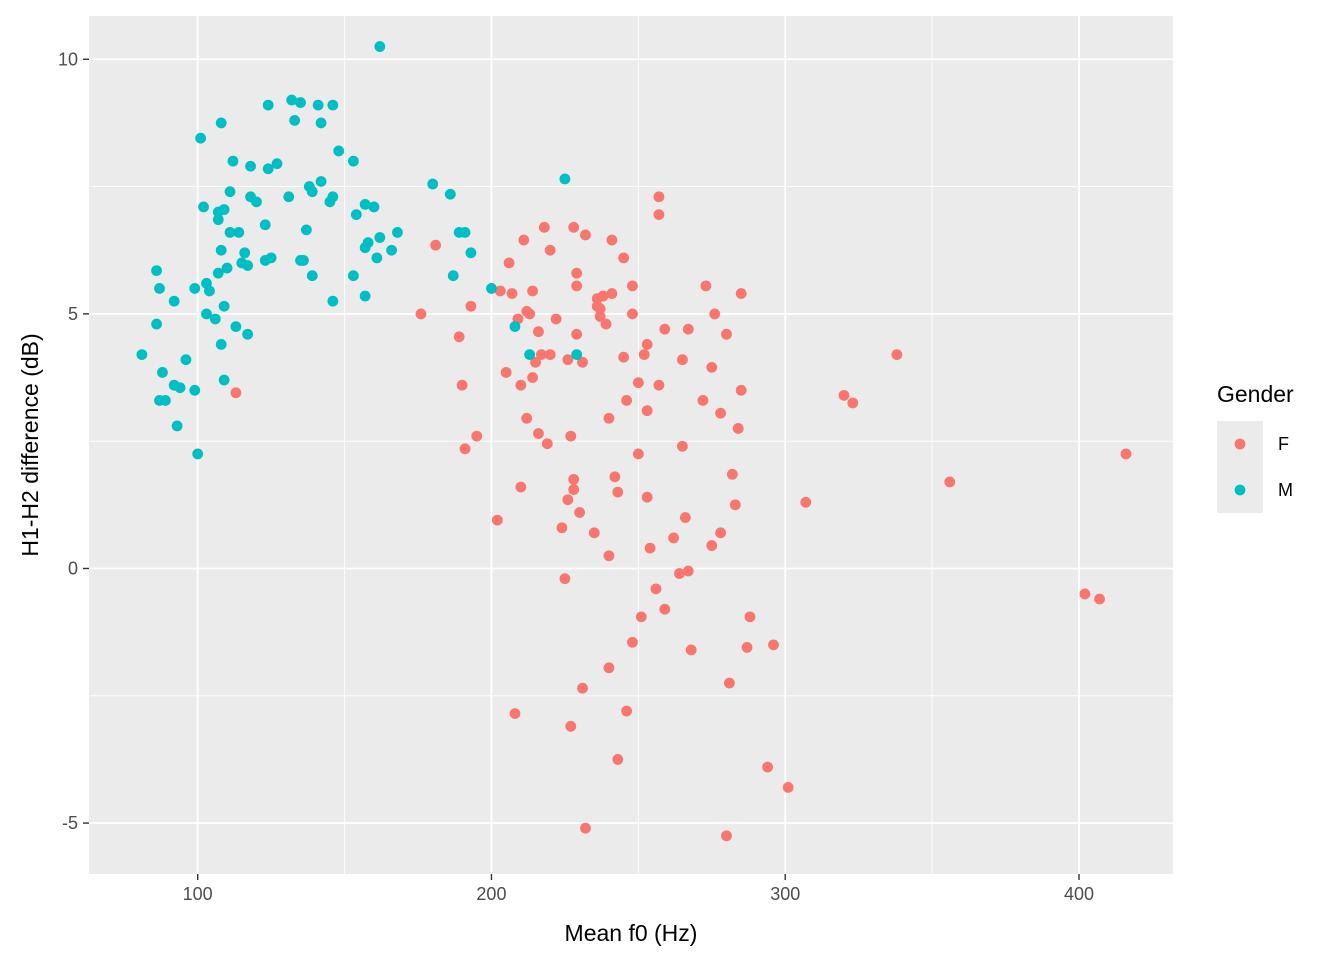  I want to click on y-tick-label: 5, so click(73, 314).